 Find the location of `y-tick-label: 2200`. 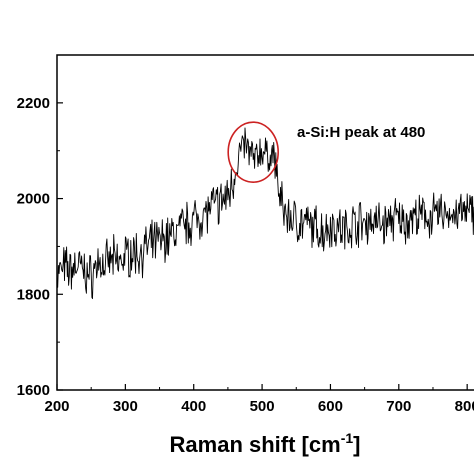

y-tick-label: 2200 is located at coordinates (33, 103).